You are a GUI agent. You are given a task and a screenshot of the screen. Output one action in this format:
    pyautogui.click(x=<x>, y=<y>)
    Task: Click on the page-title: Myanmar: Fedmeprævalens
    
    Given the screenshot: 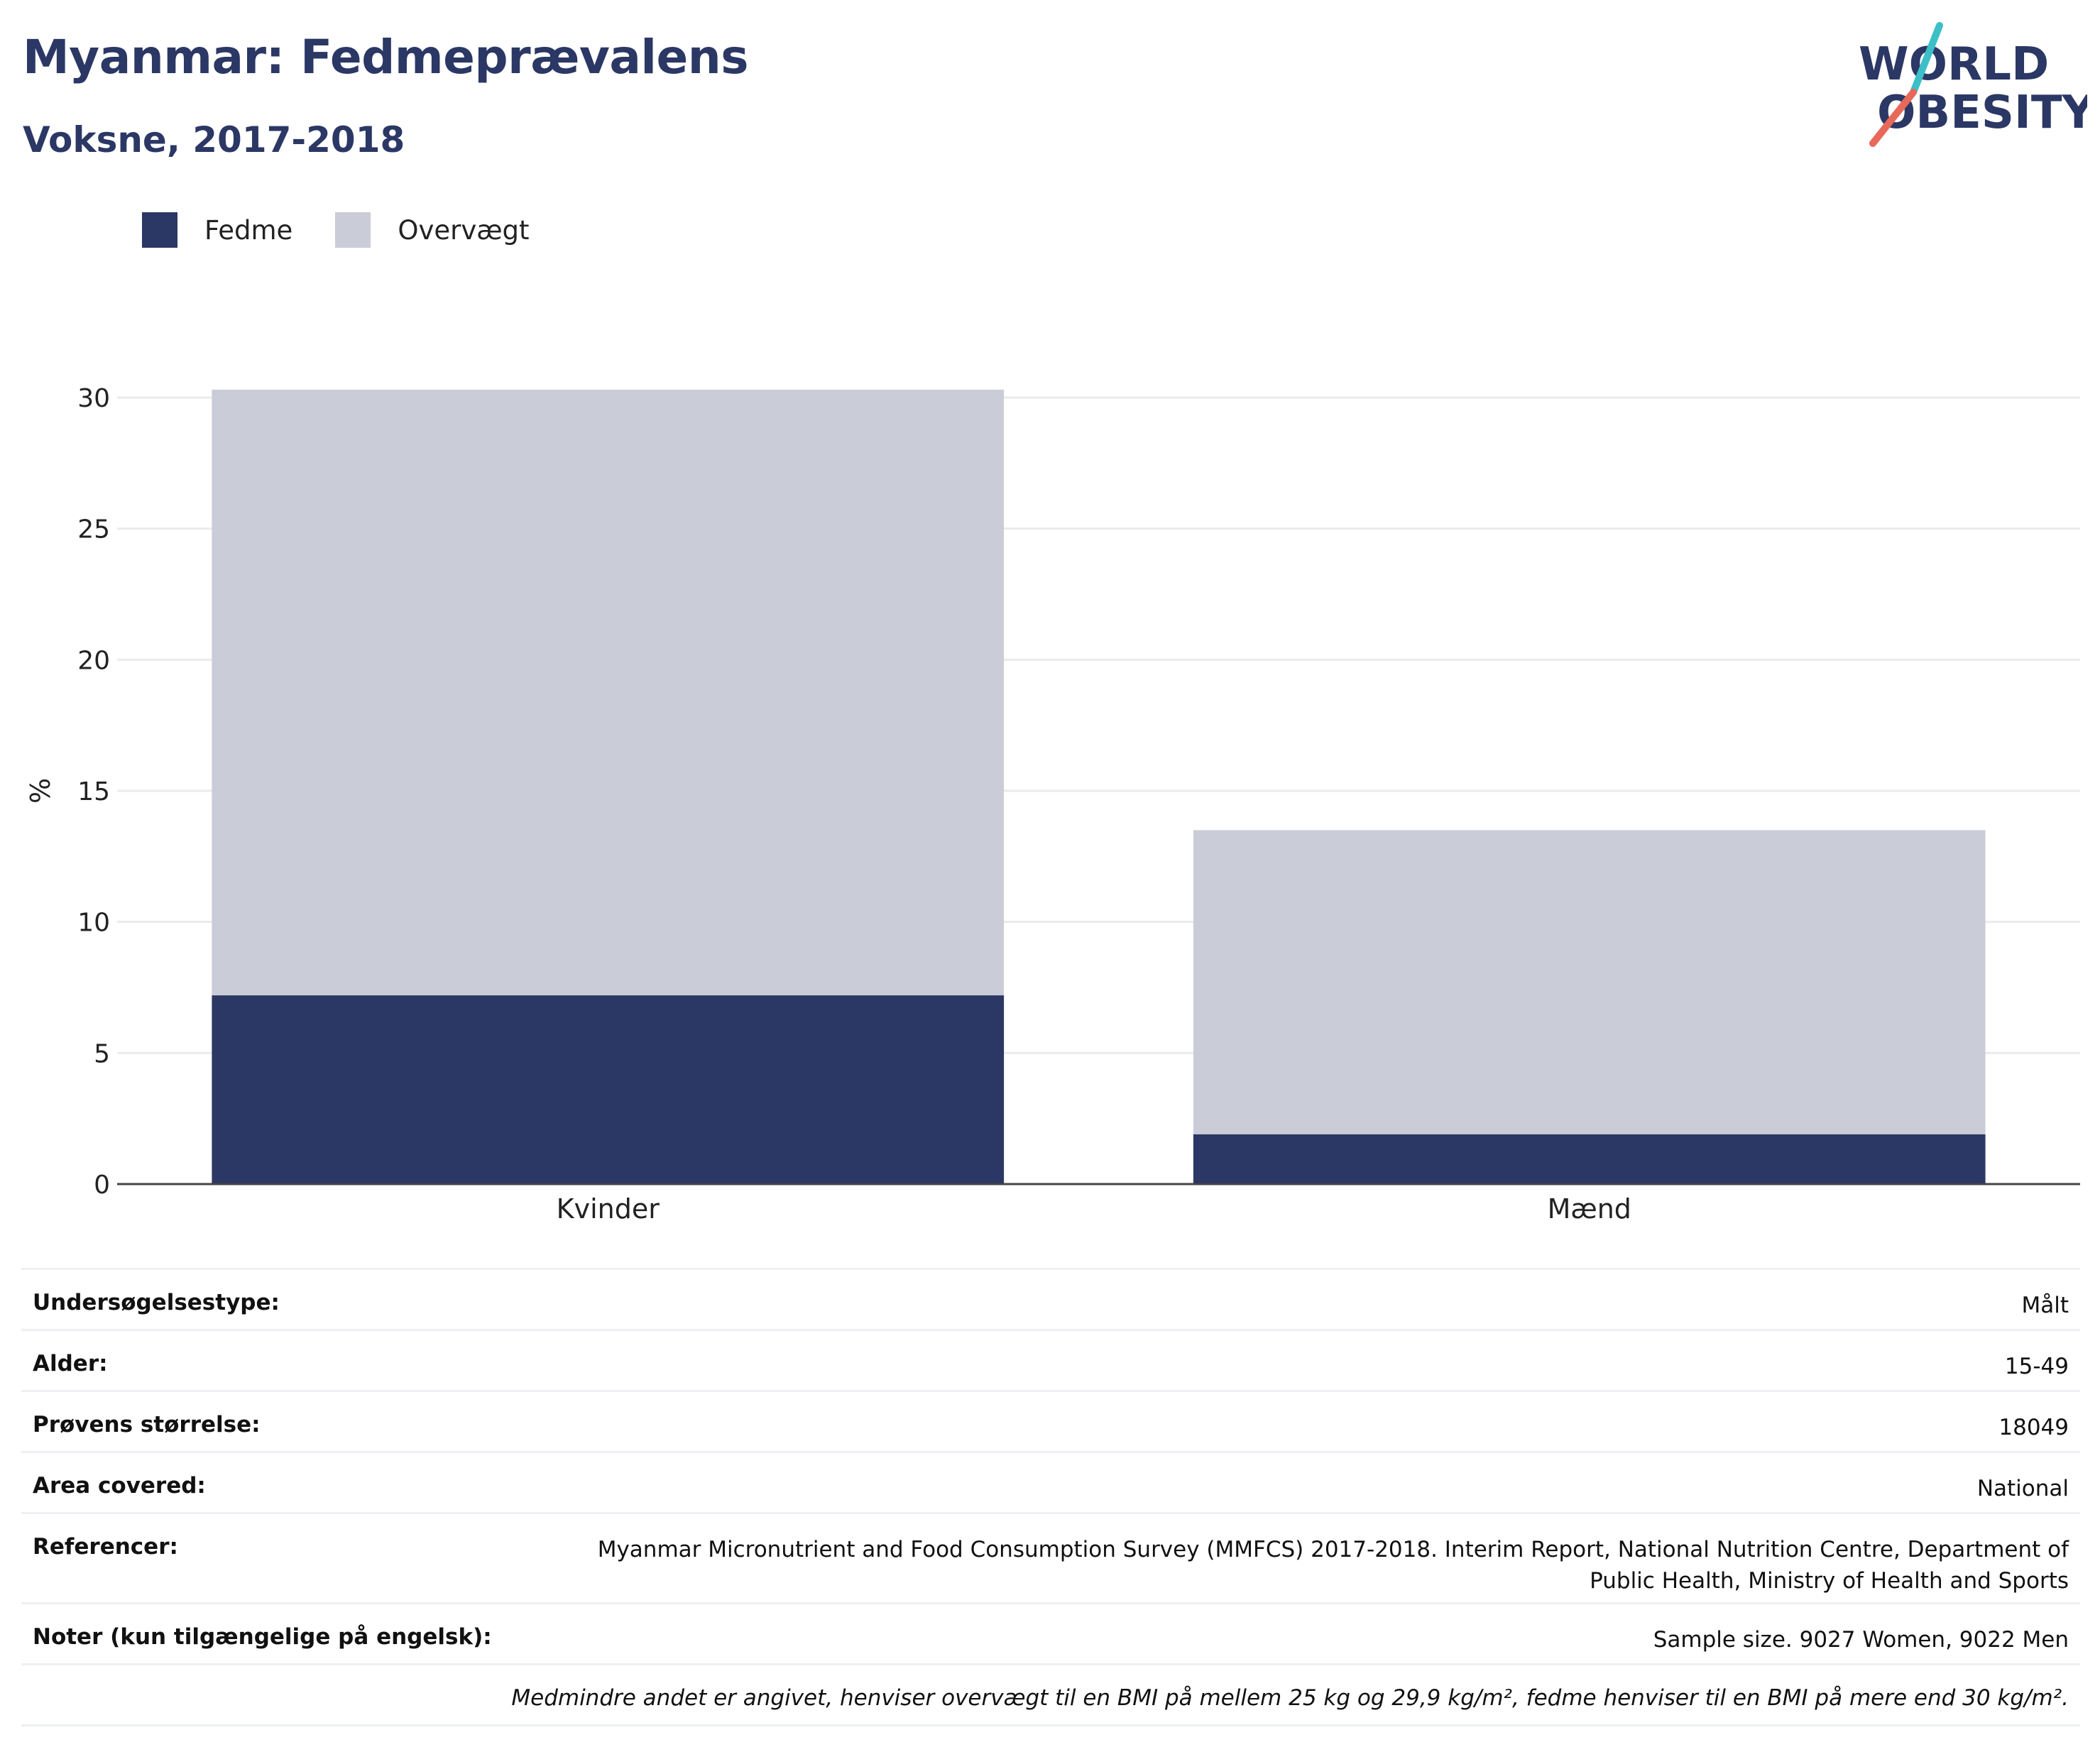 What is the action you would take?
    pyautogui.click(x=386, y=57)
    